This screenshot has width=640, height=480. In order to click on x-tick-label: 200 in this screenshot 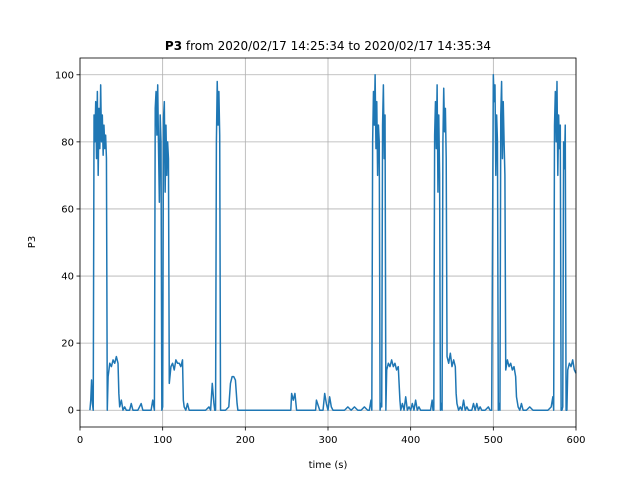, I will do `click(245, 440)`.